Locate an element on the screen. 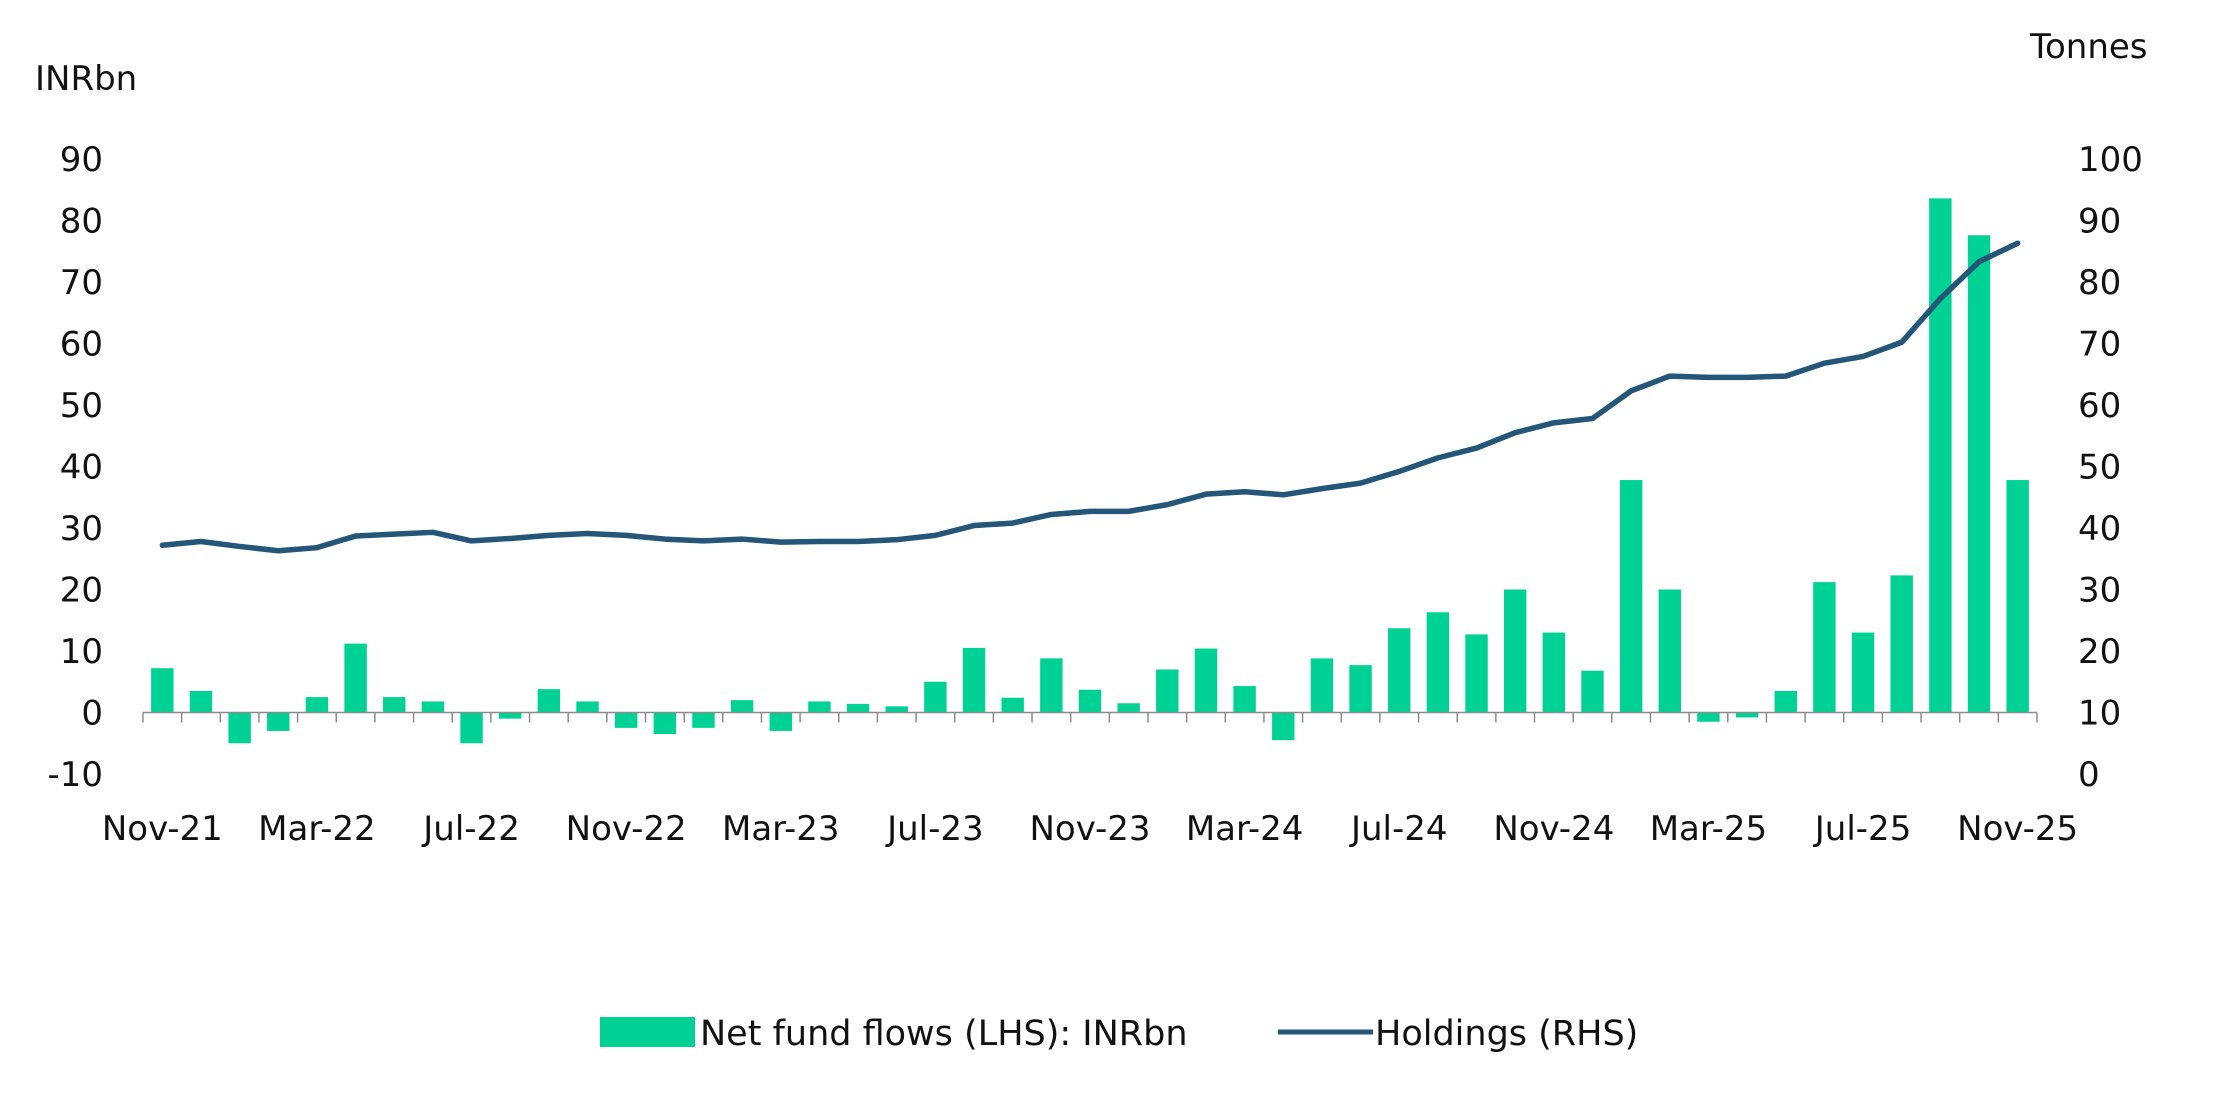 This screenshot has width=2218, height=1100. x-tick-label: Jul-23 is located at coordinates (934, 829).